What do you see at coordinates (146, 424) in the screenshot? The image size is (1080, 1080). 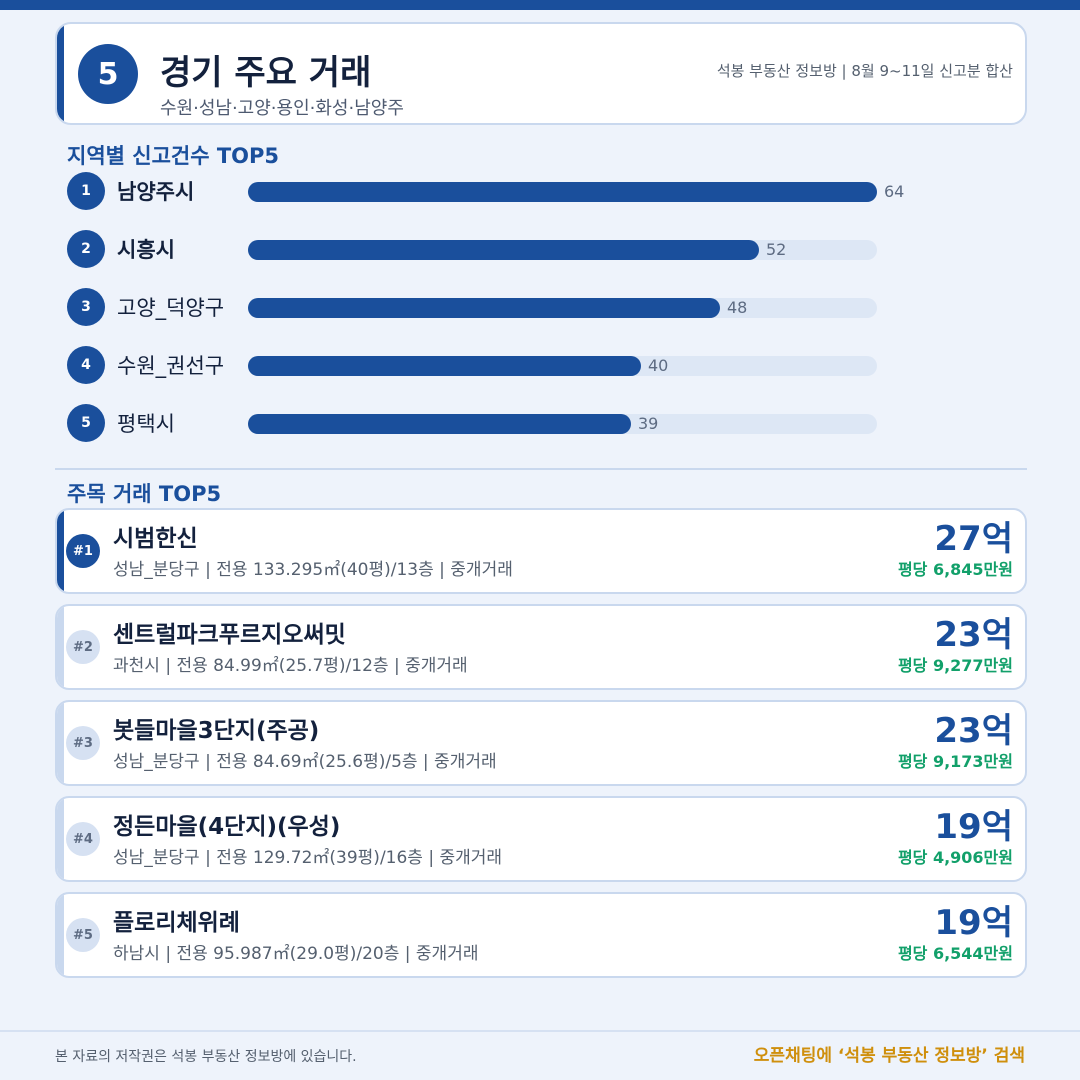 I see `region-name: 평택시` at bounding box center [146, 424].